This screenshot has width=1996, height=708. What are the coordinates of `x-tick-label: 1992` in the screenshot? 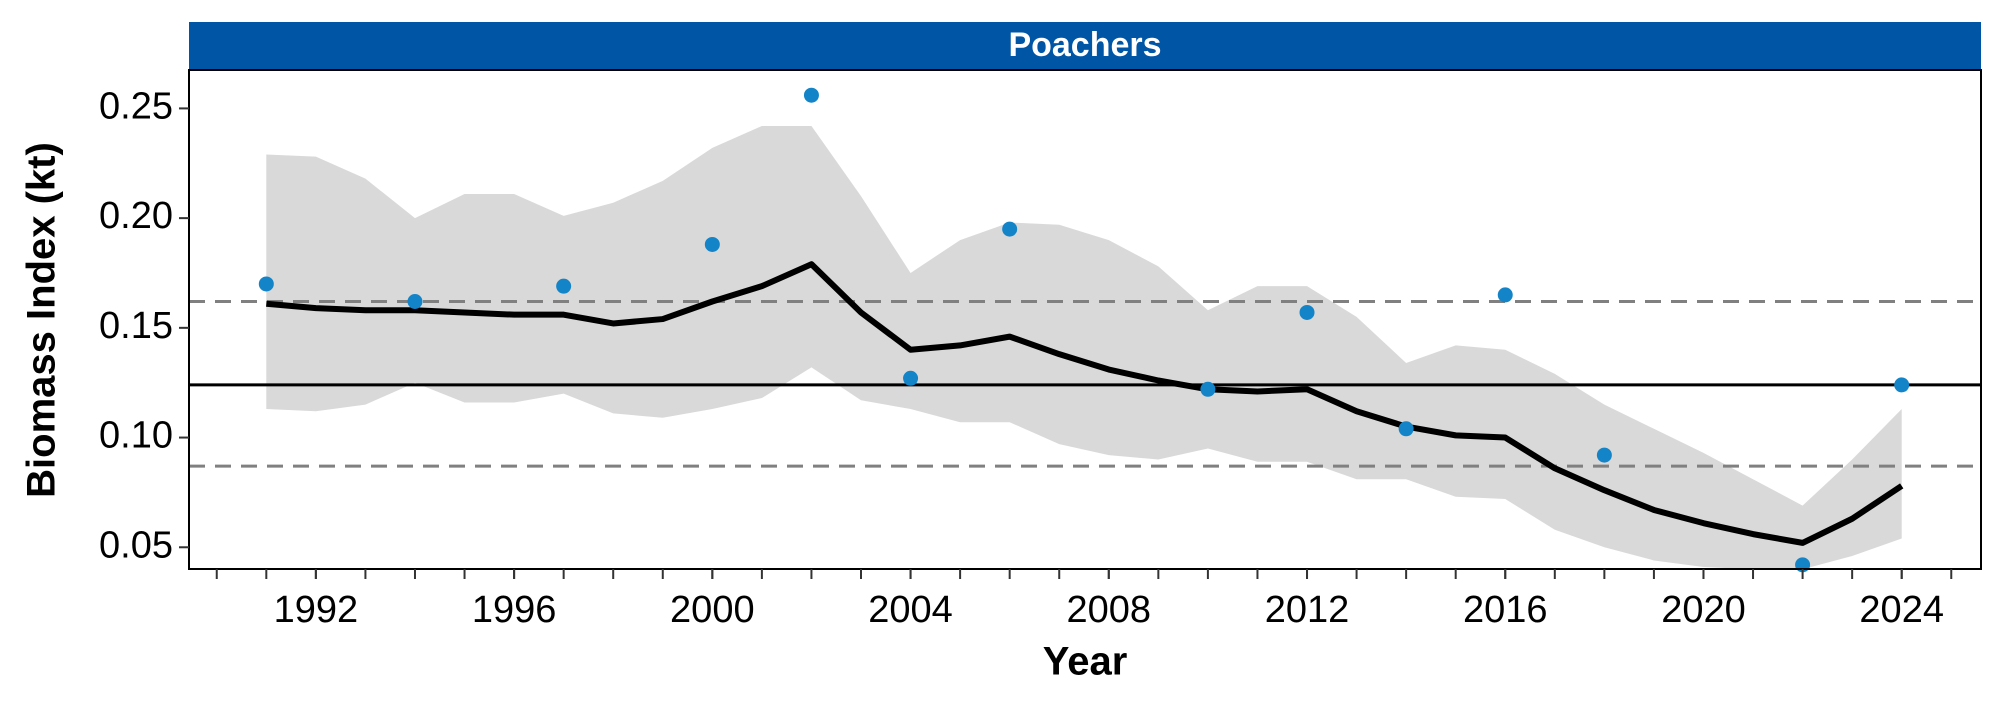 It's located at (316, 610).